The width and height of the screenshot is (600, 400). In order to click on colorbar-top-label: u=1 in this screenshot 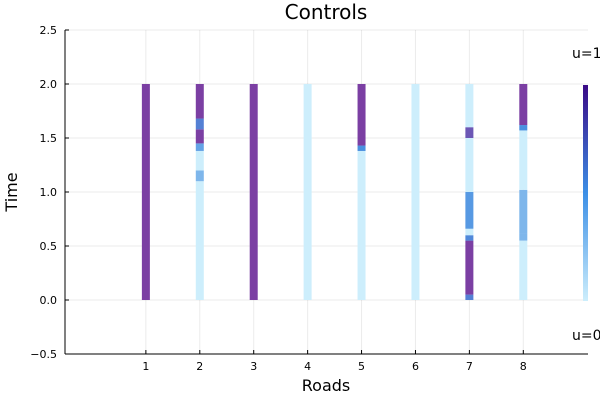, I will do `click(586, 54)`.